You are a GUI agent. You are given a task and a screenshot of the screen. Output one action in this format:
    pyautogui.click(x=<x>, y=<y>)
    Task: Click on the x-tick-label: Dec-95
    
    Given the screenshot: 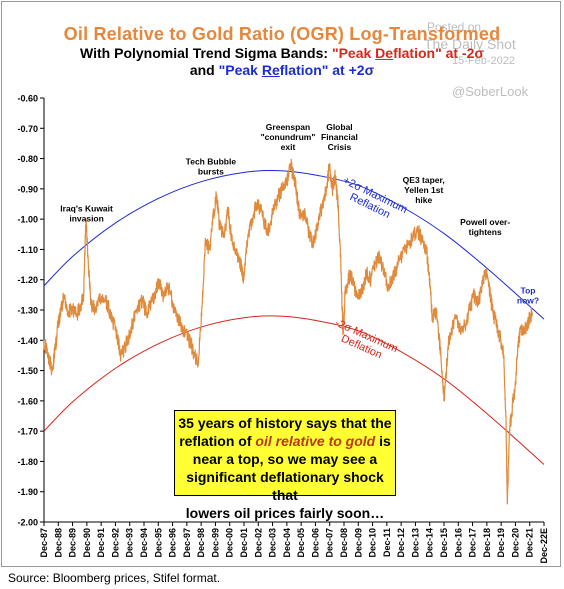 What is the action you would take?
    pyautogui.click(x=158, y=543)
    